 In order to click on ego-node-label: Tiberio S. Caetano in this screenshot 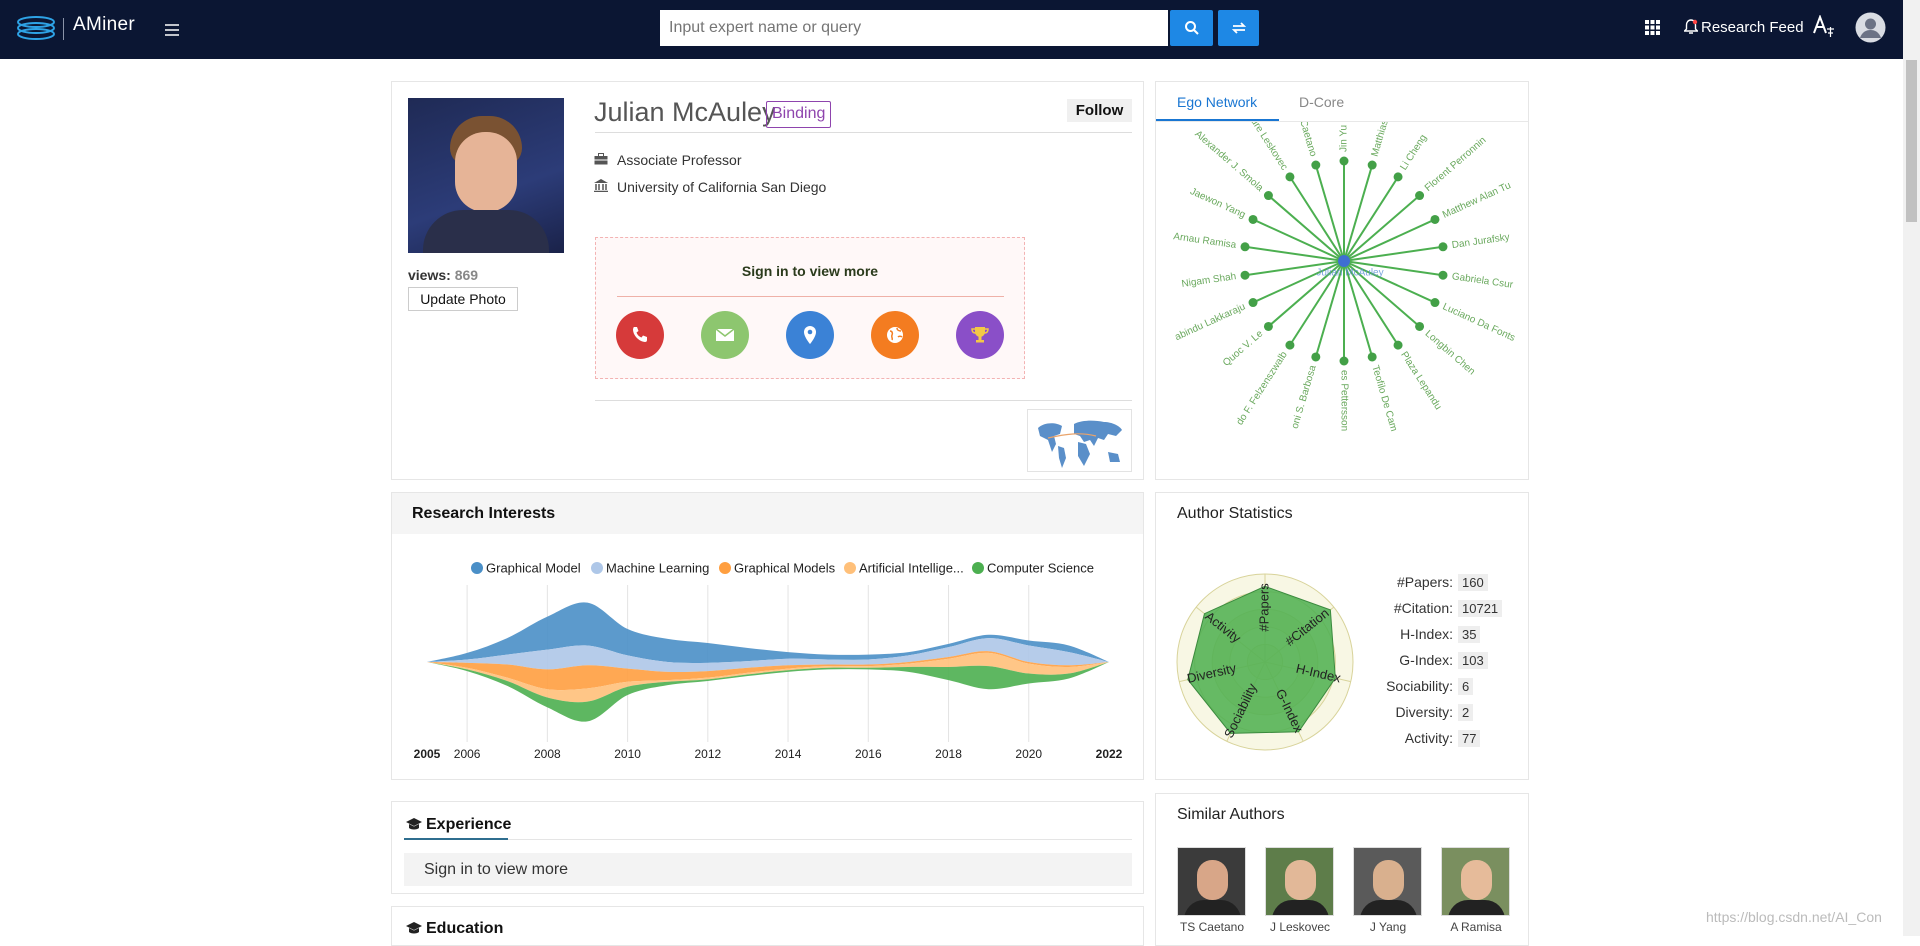, I will do `click(1301, 140)`.